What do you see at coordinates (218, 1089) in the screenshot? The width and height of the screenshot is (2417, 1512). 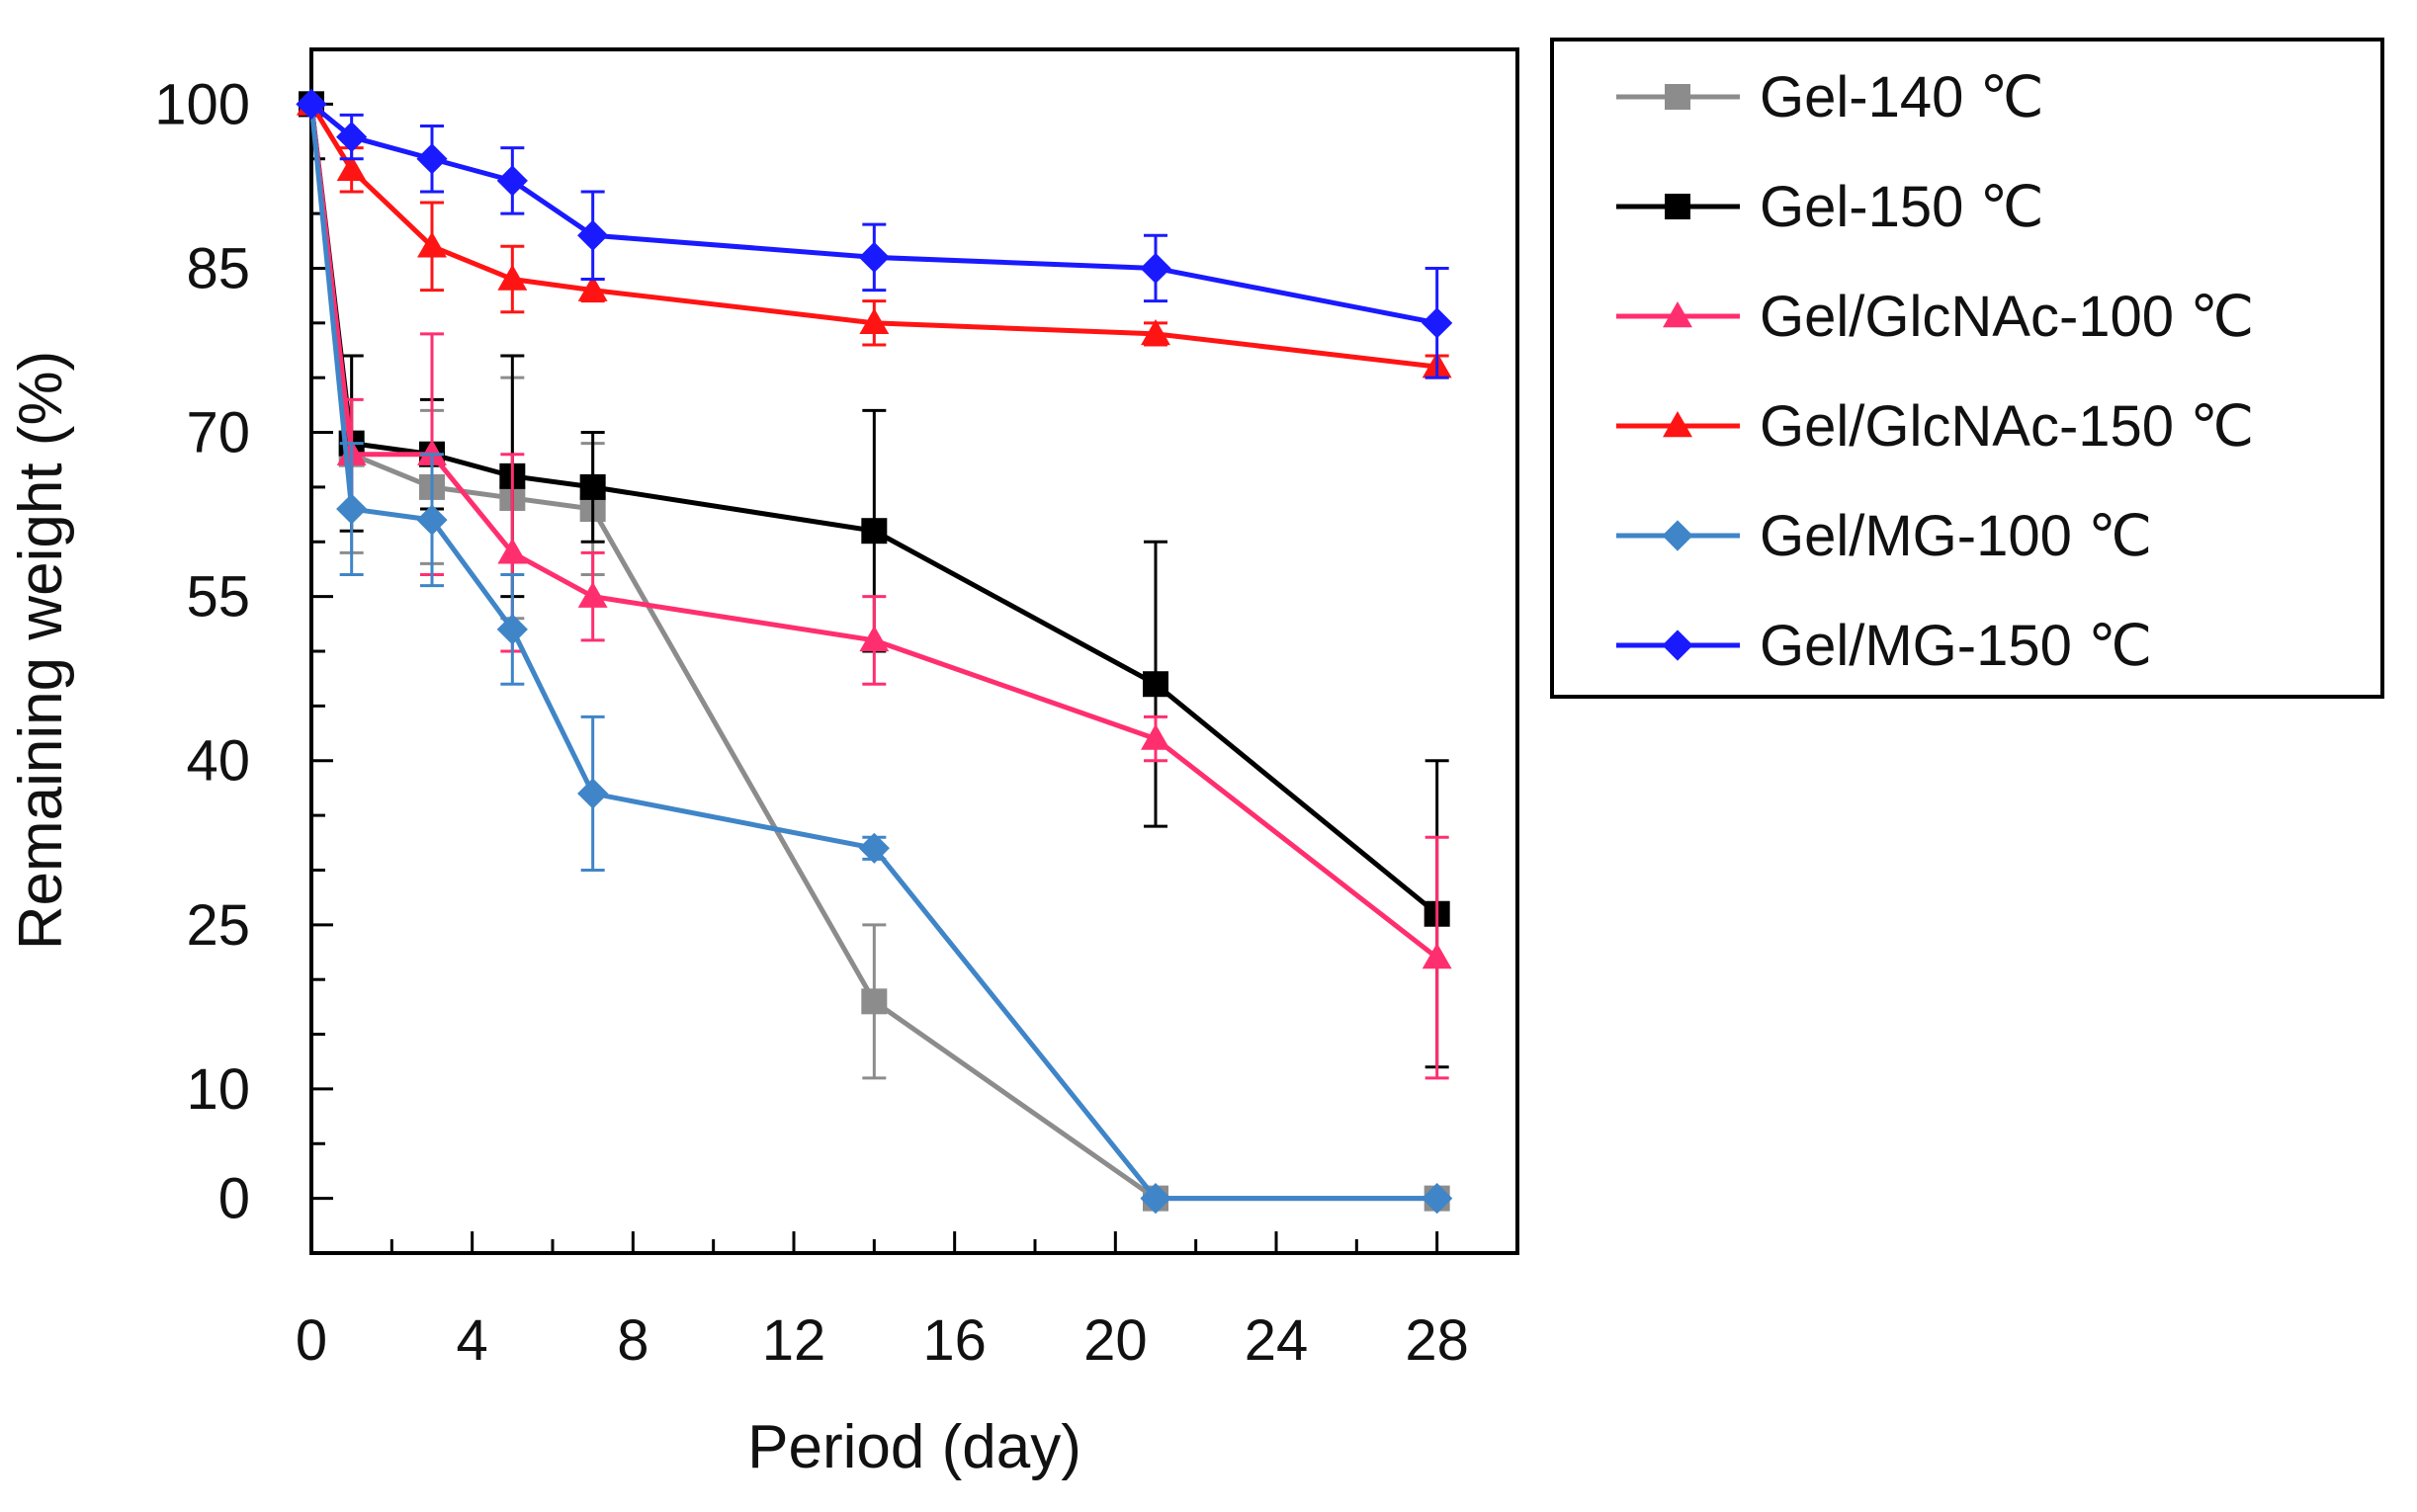 I see `y-tick-label: 10` at bounding box center [218, 1089].